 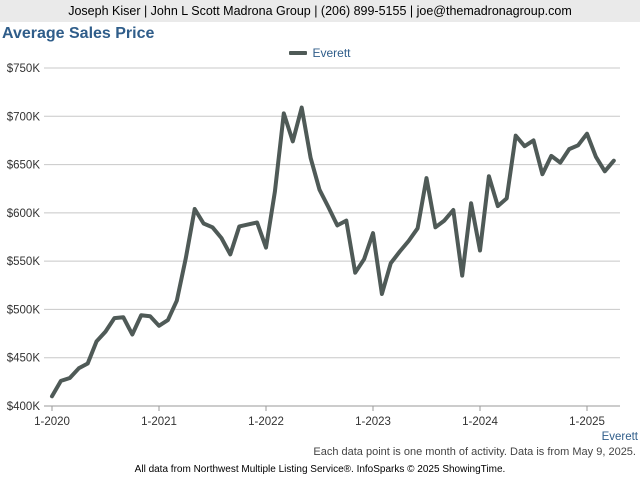 I want to click on y-tick-label: $700K, so click(x=24, y=117).